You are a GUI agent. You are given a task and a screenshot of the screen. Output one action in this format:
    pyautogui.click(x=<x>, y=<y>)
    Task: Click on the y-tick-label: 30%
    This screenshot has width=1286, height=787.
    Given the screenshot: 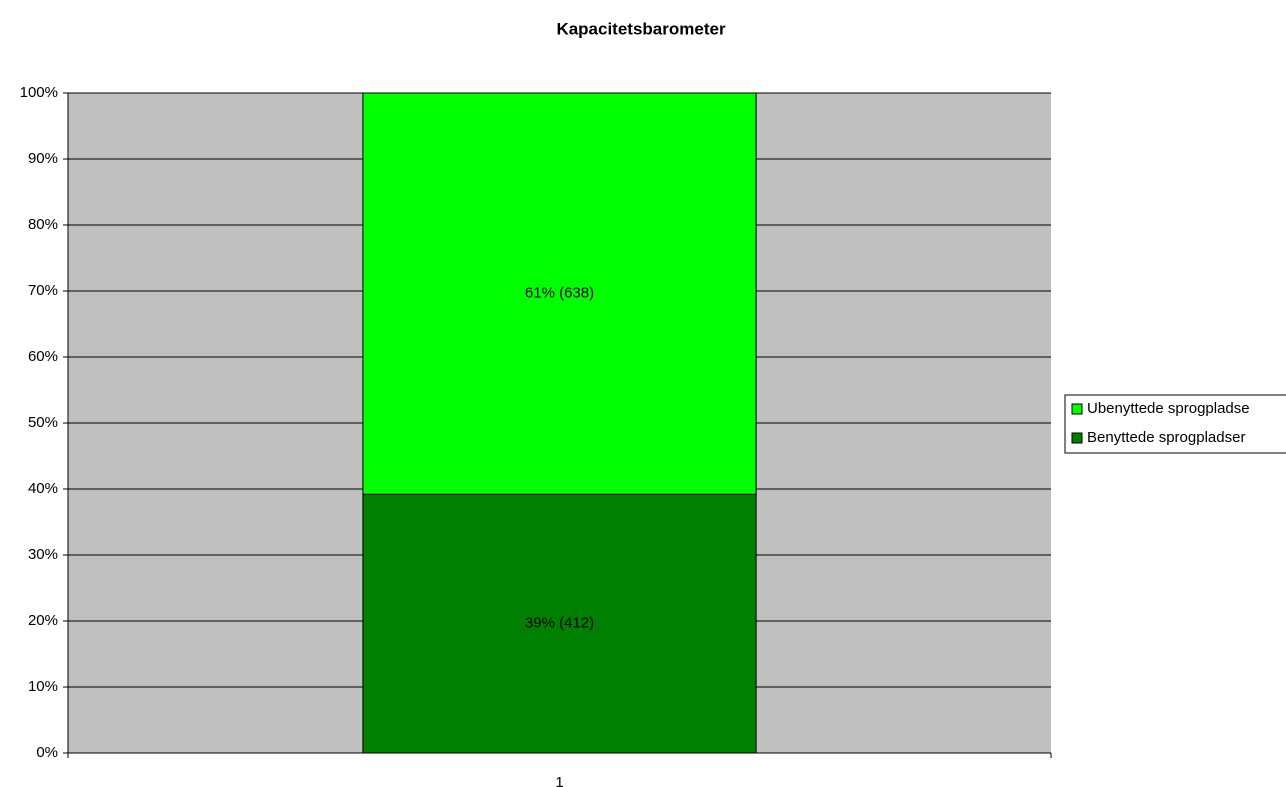 What is the action you would take?
    pyautogui.click(x=43, y=554)
    